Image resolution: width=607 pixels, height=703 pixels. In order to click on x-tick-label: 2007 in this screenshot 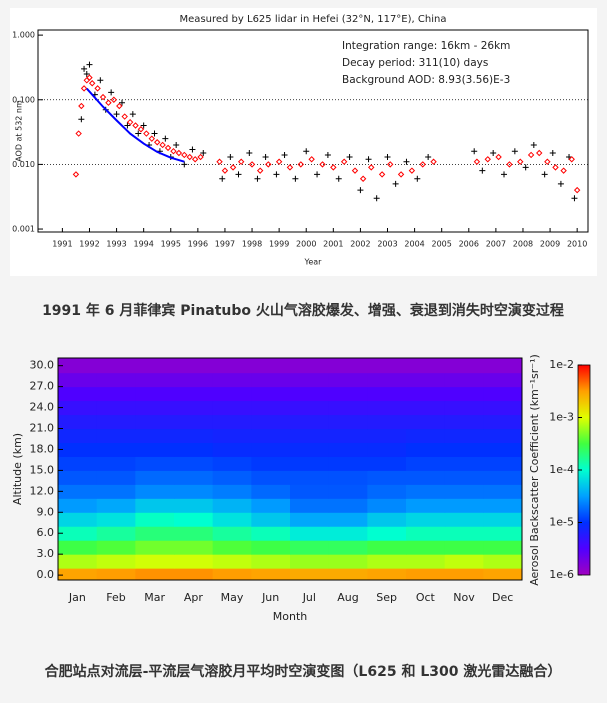, I will do `click(496, 244)`.